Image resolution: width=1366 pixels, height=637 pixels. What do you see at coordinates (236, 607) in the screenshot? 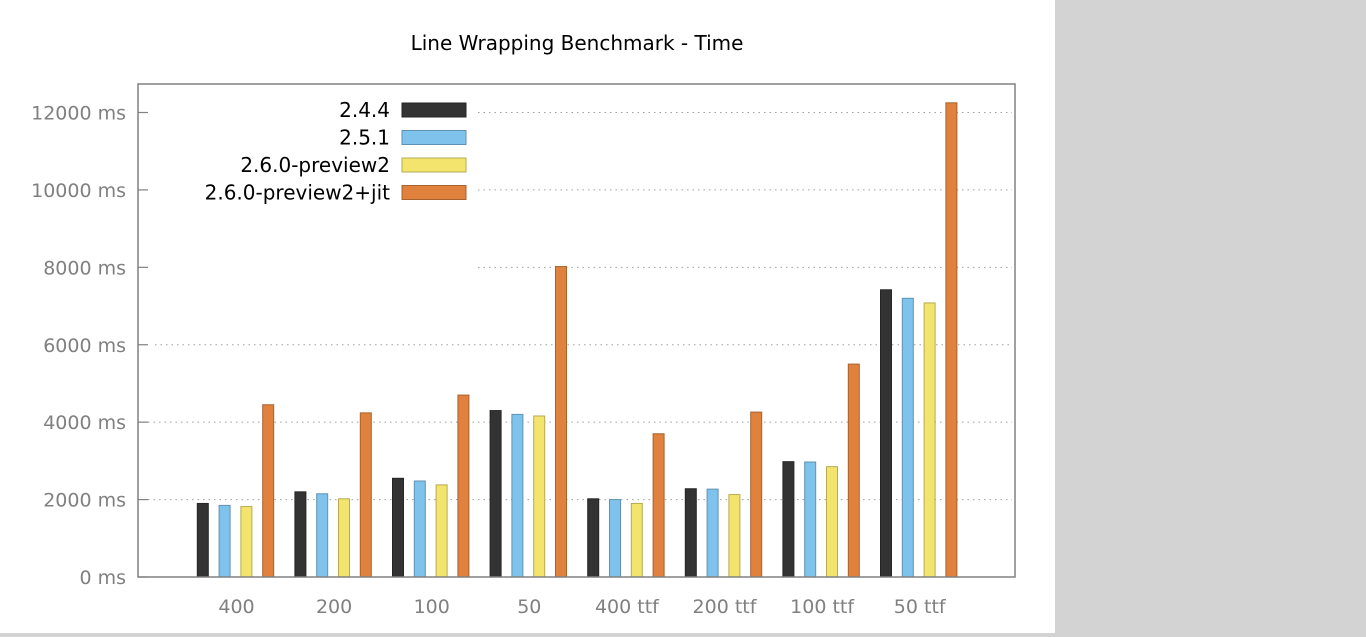
I see `x-tick-label: 400` at bounding box center [236, 607].